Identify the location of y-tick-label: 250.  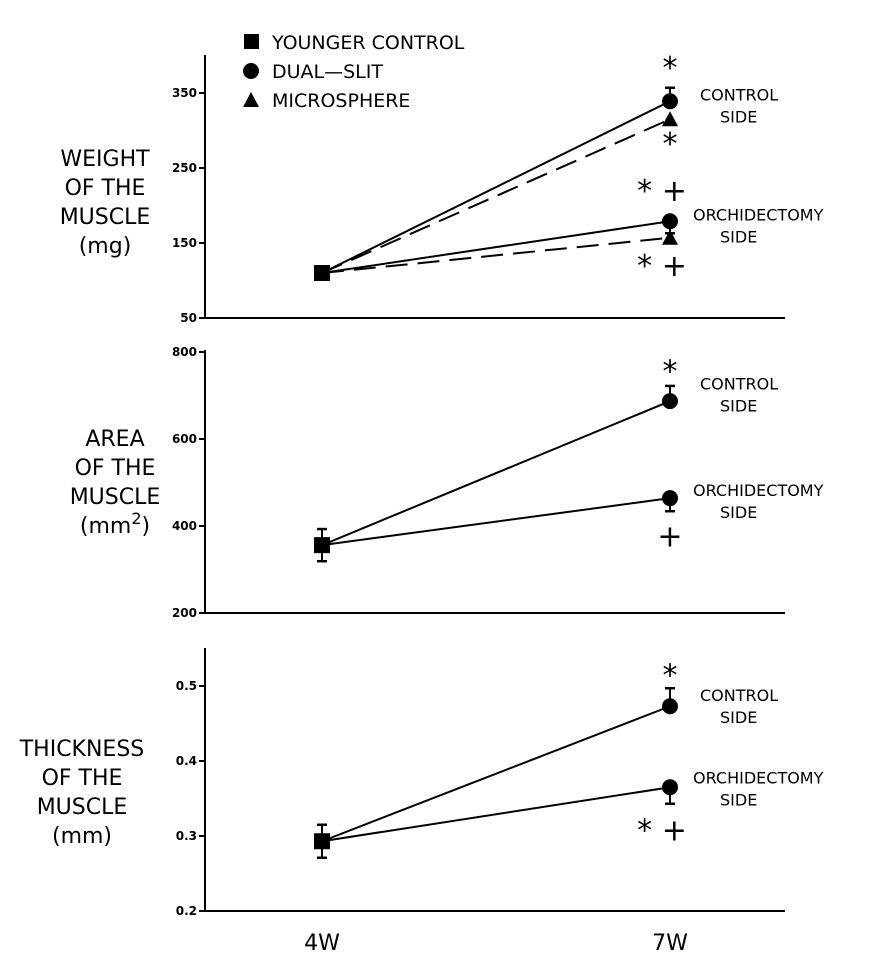
(184, 168).